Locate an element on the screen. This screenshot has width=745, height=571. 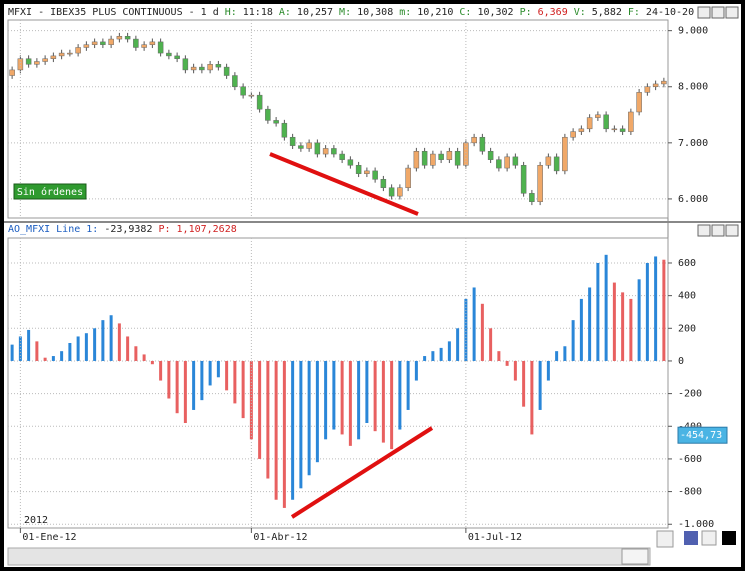
order-button is located at coordinates (50, 191).